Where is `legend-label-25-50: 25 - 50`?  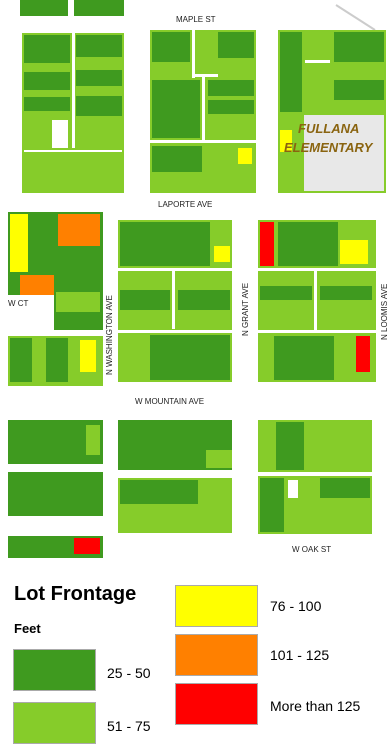
legend-label-25-50: 25 - 50 is located at coordinates (129, 673).